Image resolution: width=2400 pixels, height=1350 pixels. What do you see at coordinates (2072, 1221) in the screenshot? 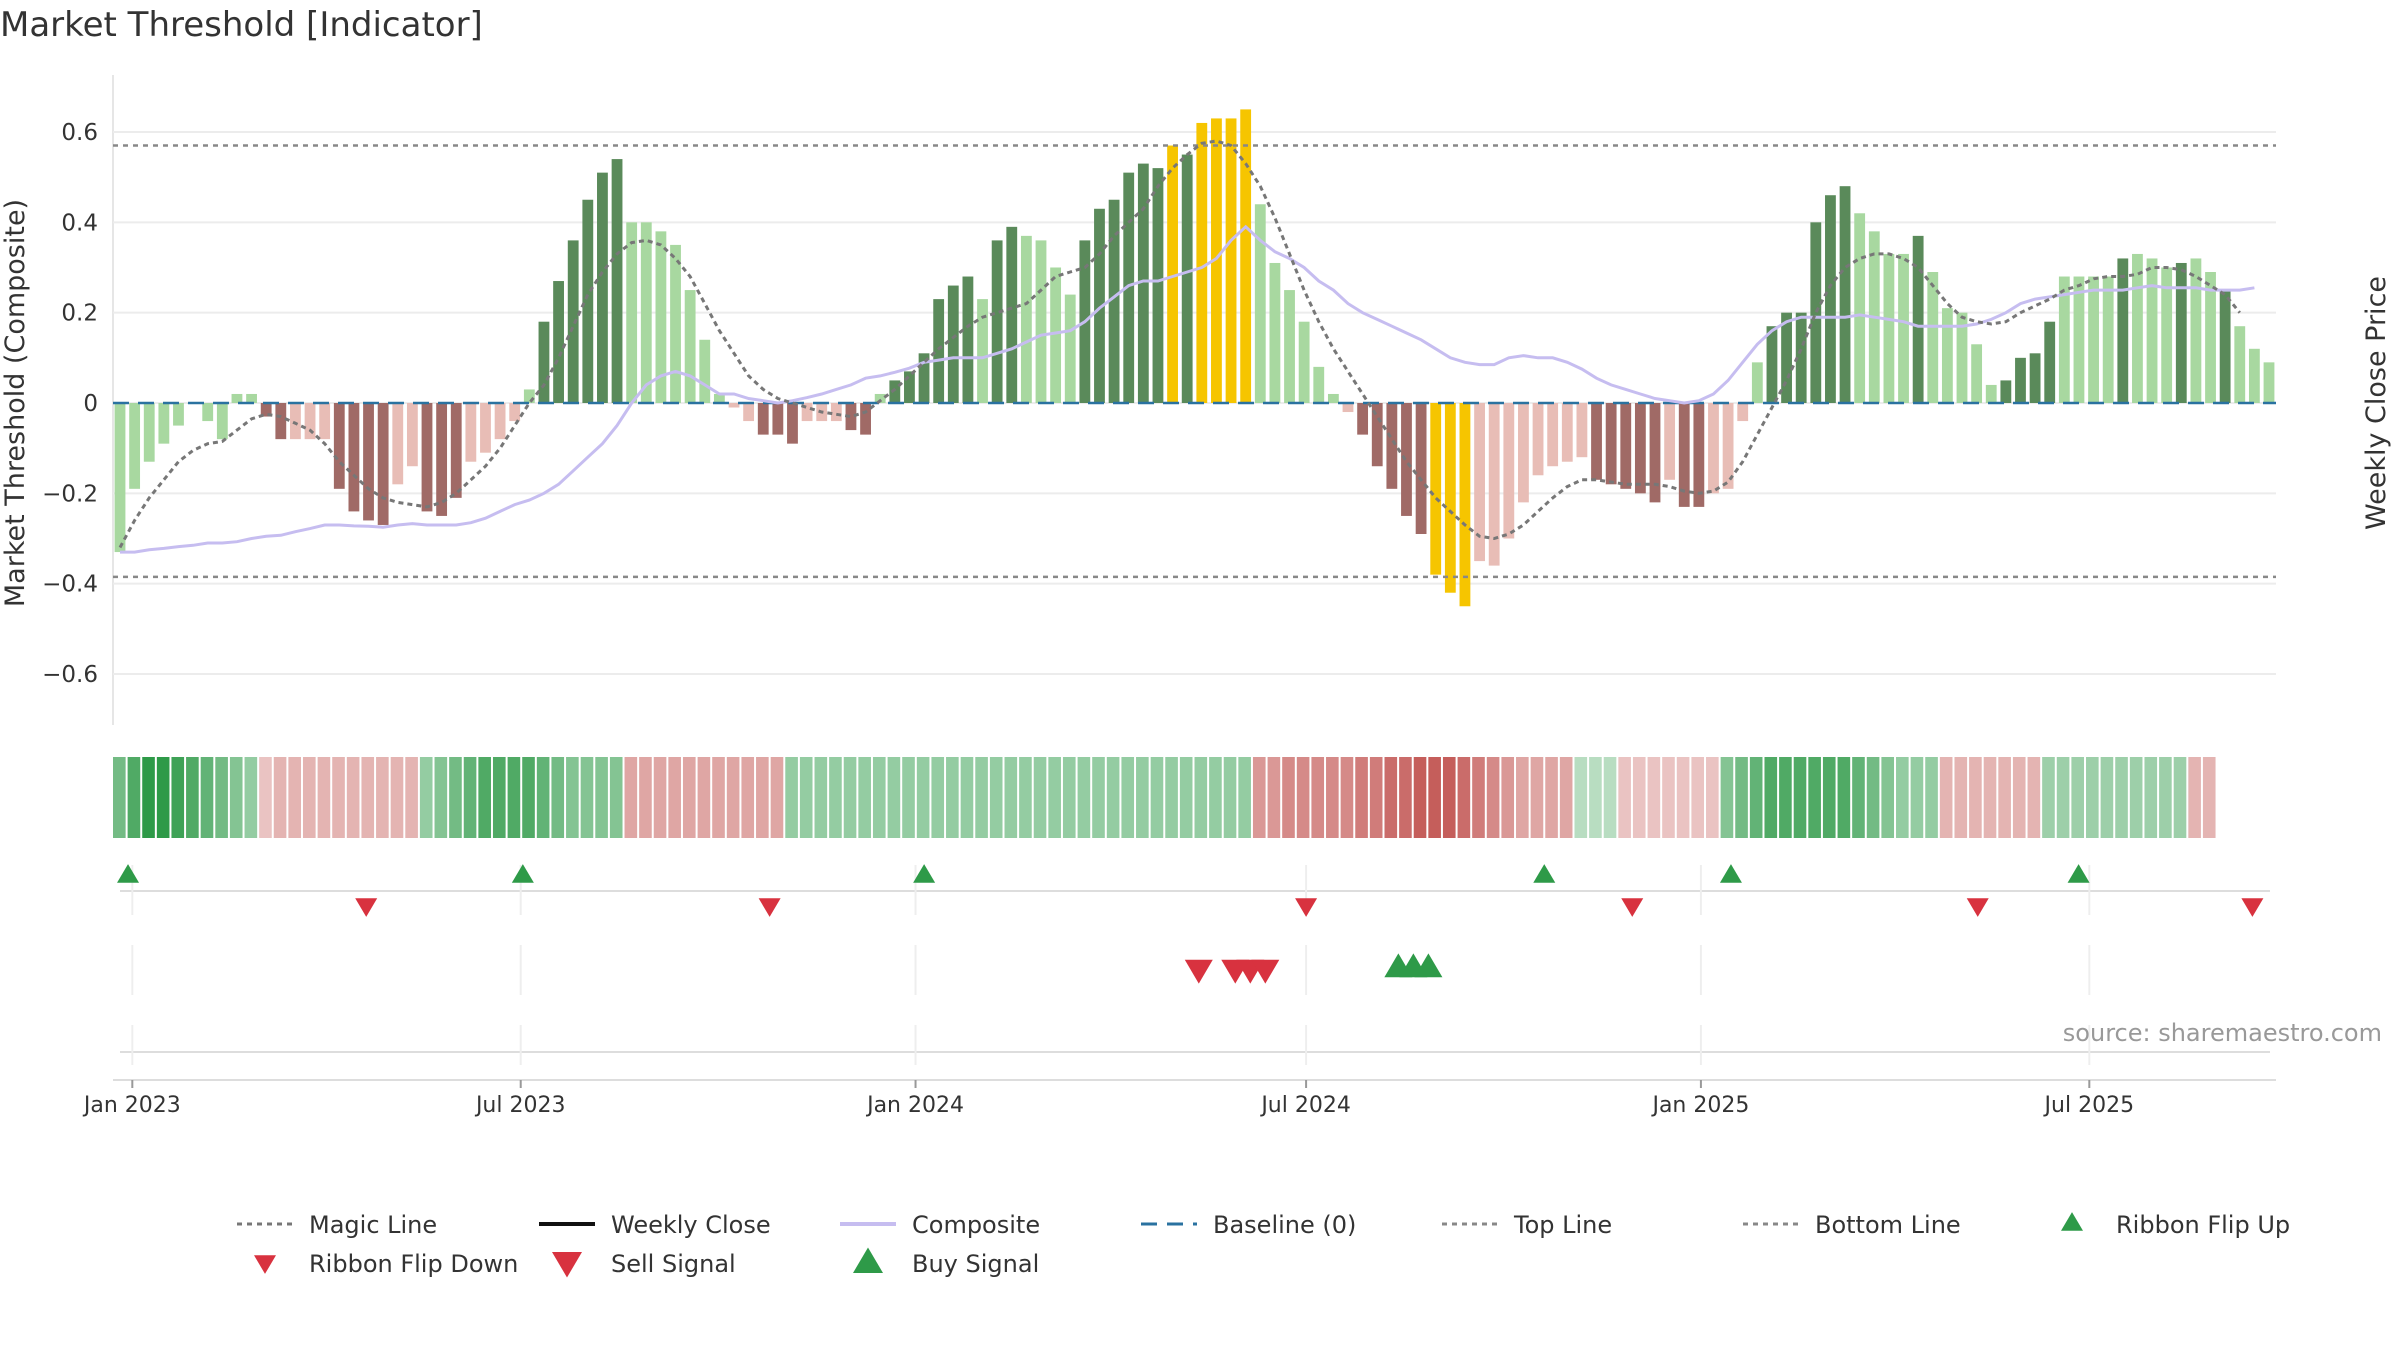
I see `legend-swatch` at bounding box center [2072, 1221].